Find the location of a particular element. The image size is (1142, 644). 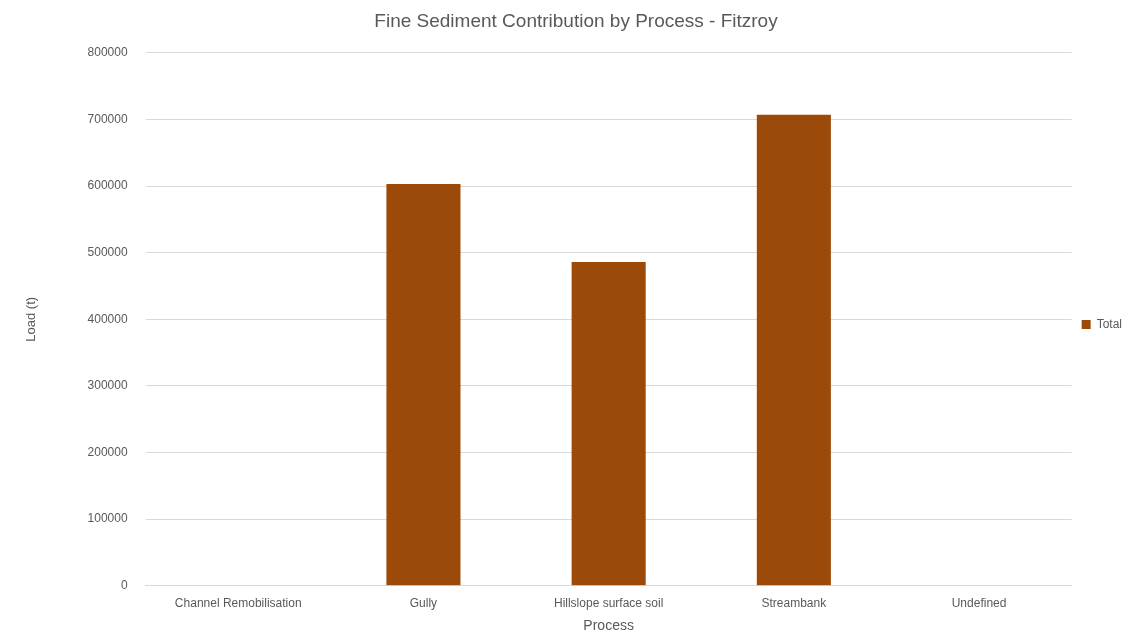

y-tick-label: 700000 is located at coordinates (107, 118).